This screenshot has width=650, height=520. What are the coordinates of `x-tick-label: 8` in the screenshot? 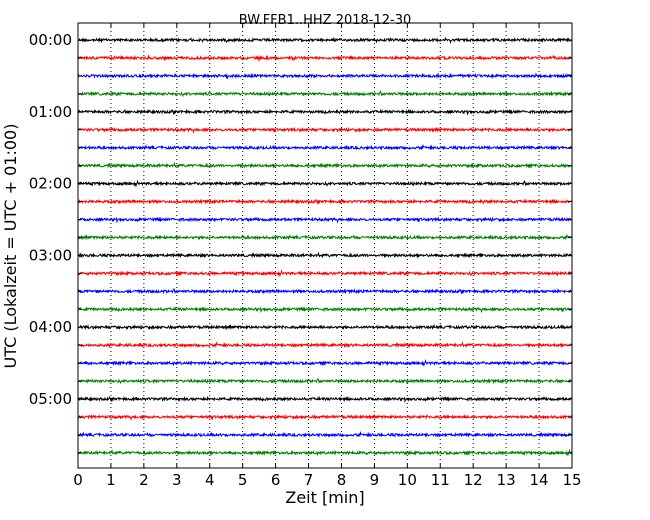 It's located at (342, 480).